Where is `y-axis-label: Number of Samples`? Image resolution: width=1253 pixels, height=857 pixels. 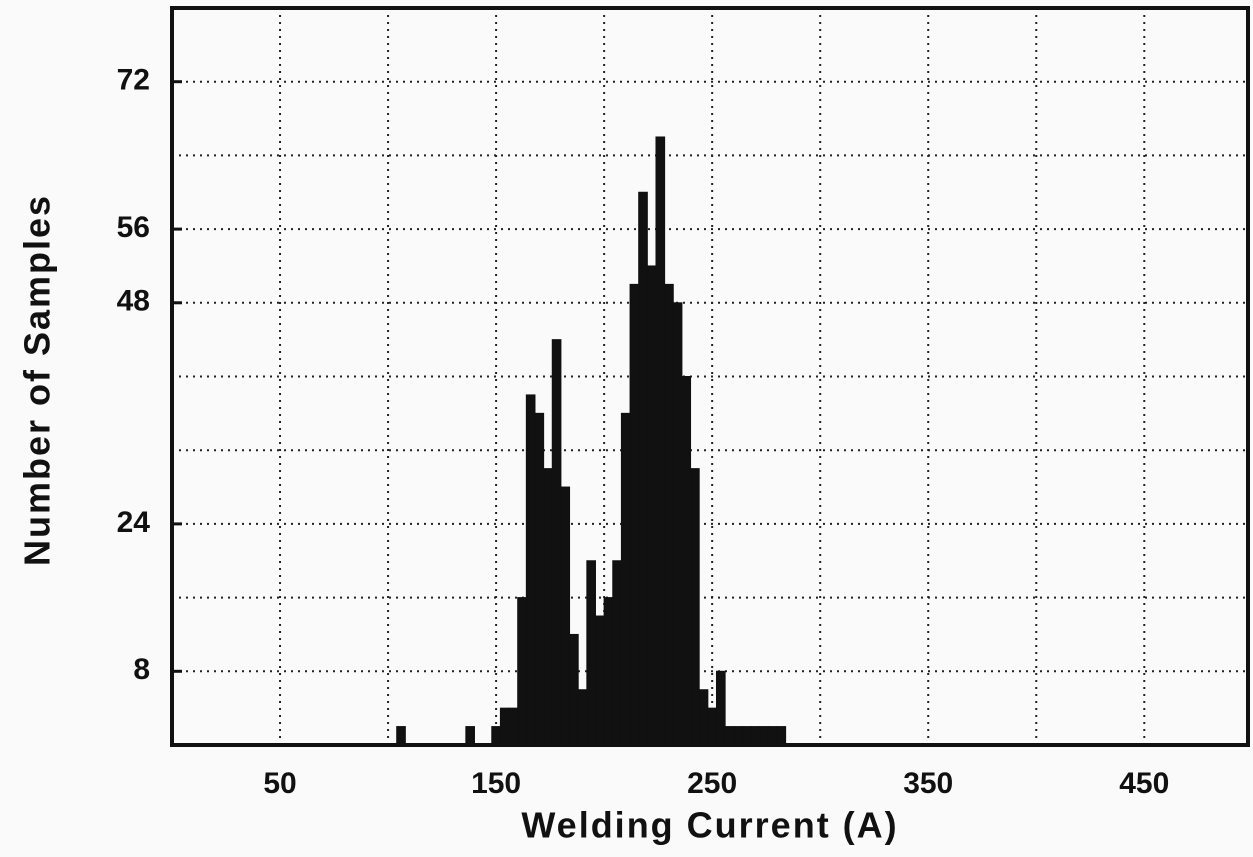
y-axis-label: Number of Samples is located at coordinates (37, 380).